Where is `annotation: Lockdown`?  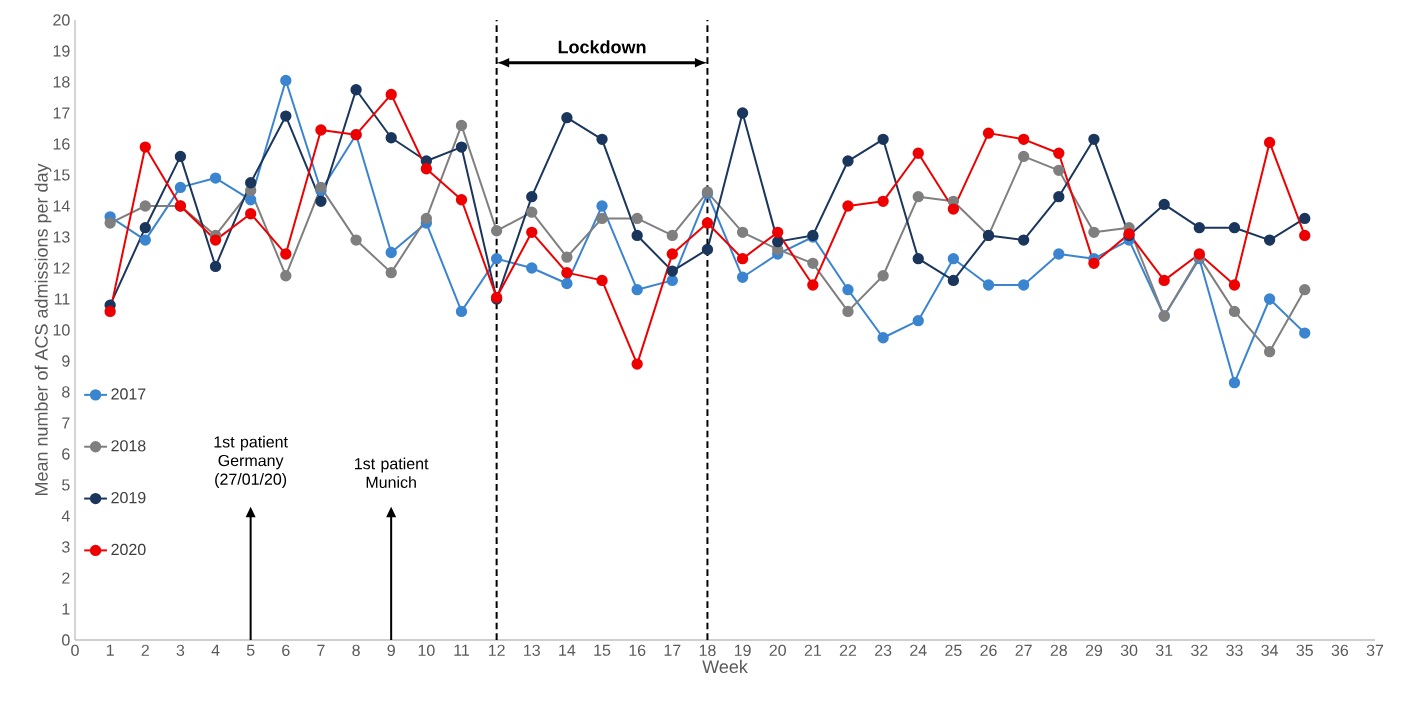 annotation: Lockdown is located at coordinates (602, 47).